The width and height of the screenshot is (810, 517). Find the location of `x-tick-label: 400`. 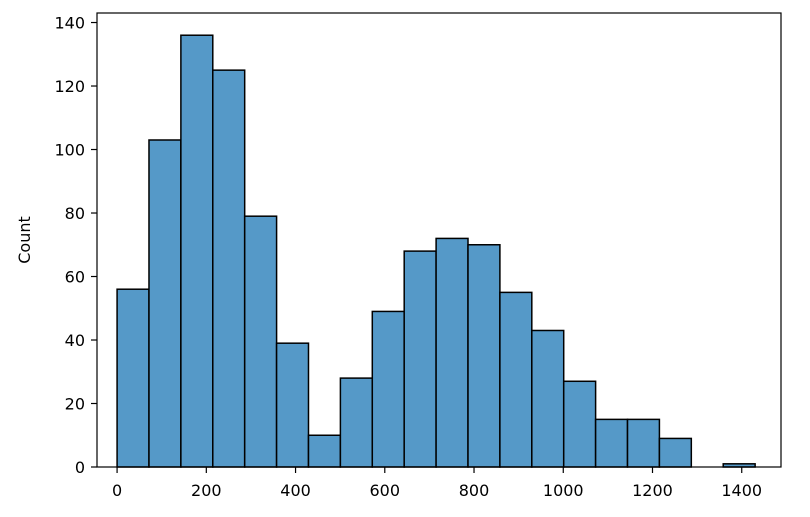

x-tick-label: 400 is located at coordinates (295, 490).